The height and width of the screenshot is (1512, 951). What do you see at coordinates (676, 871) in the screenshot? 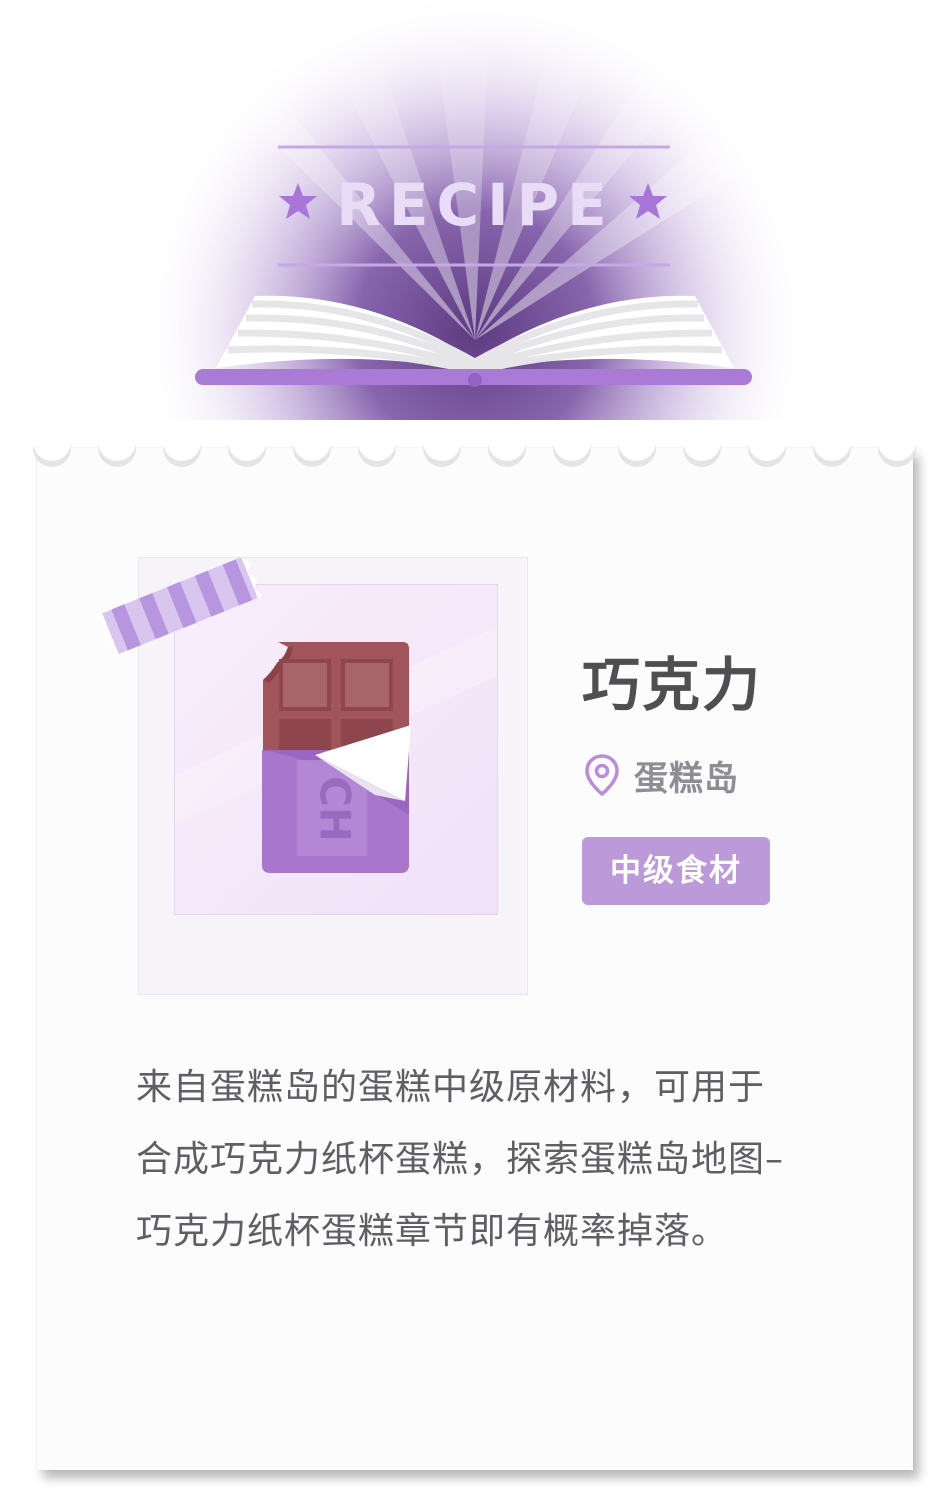
I see `ingredient-tier-badge: 中级食材` at bounding box center [676, 871].